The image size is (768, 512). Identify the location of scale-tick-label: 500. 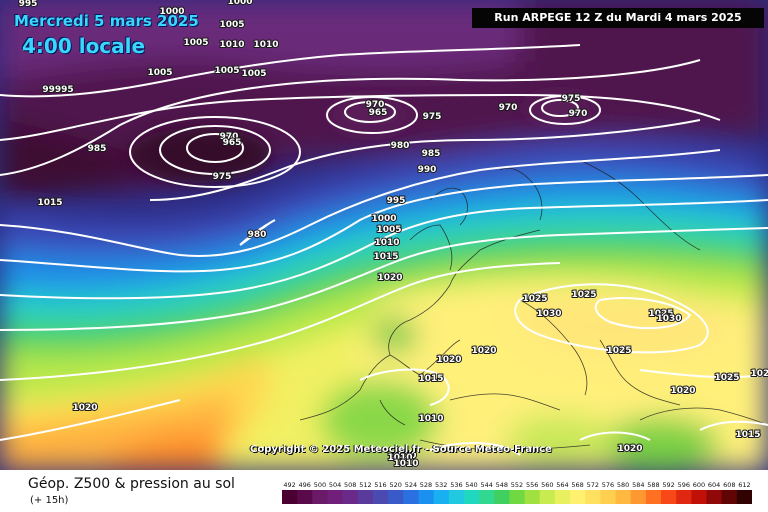
(320, 485).